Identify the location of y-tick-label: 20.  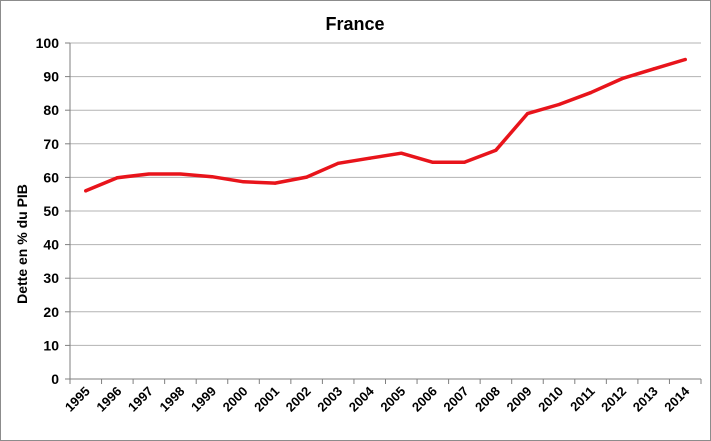
(51, 312).